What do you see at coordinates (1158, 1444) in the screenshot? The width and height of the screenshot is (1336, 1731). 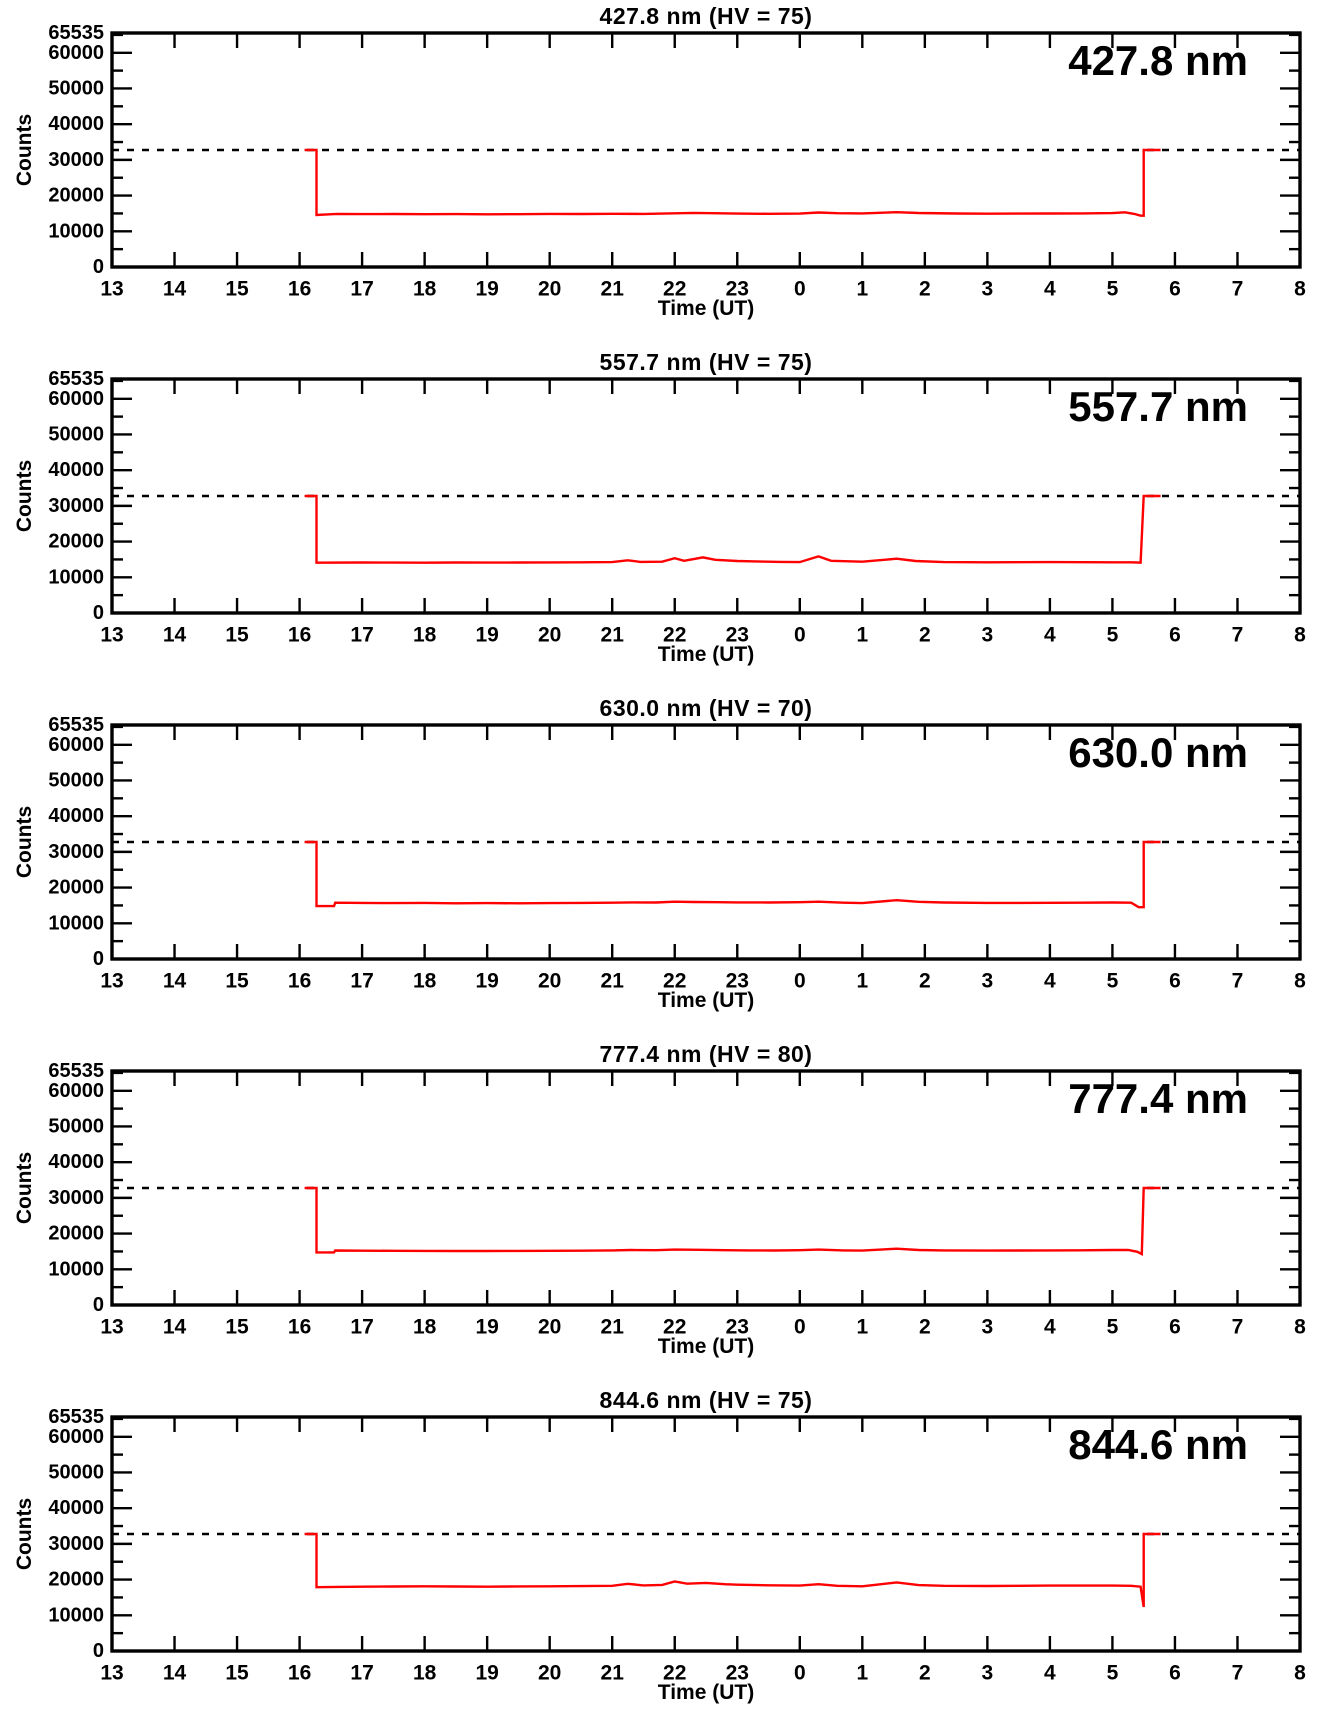 I see `wavelength-label: 844.6 nm` at bounding box center [1158, 1444].